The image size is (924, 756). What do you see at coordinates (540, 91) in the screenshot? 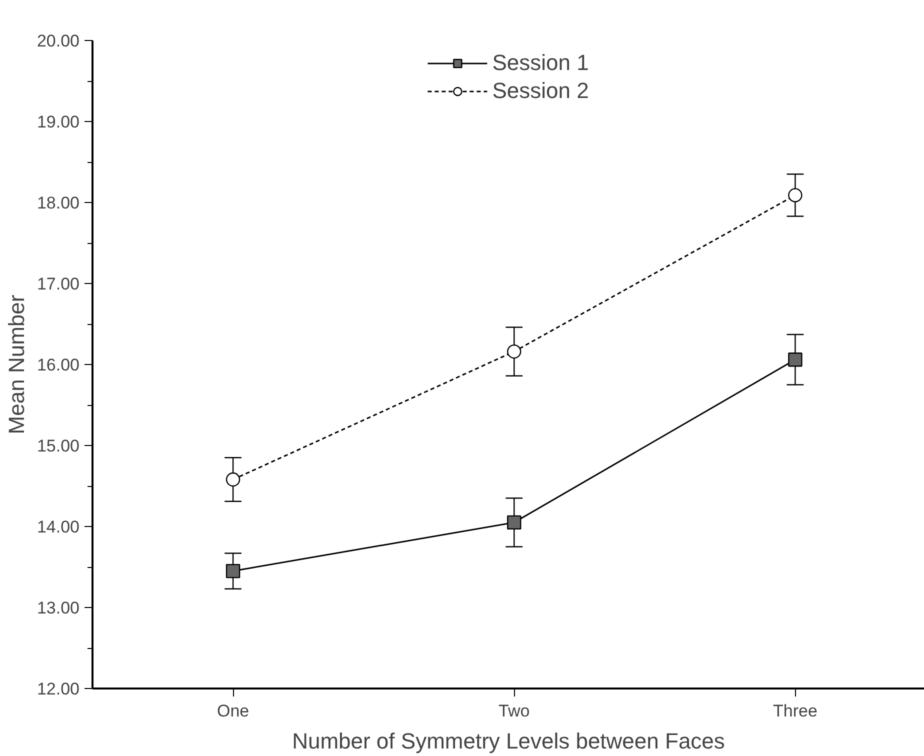
I see `legend-label: Session 2` at bounding box center [540, 91].